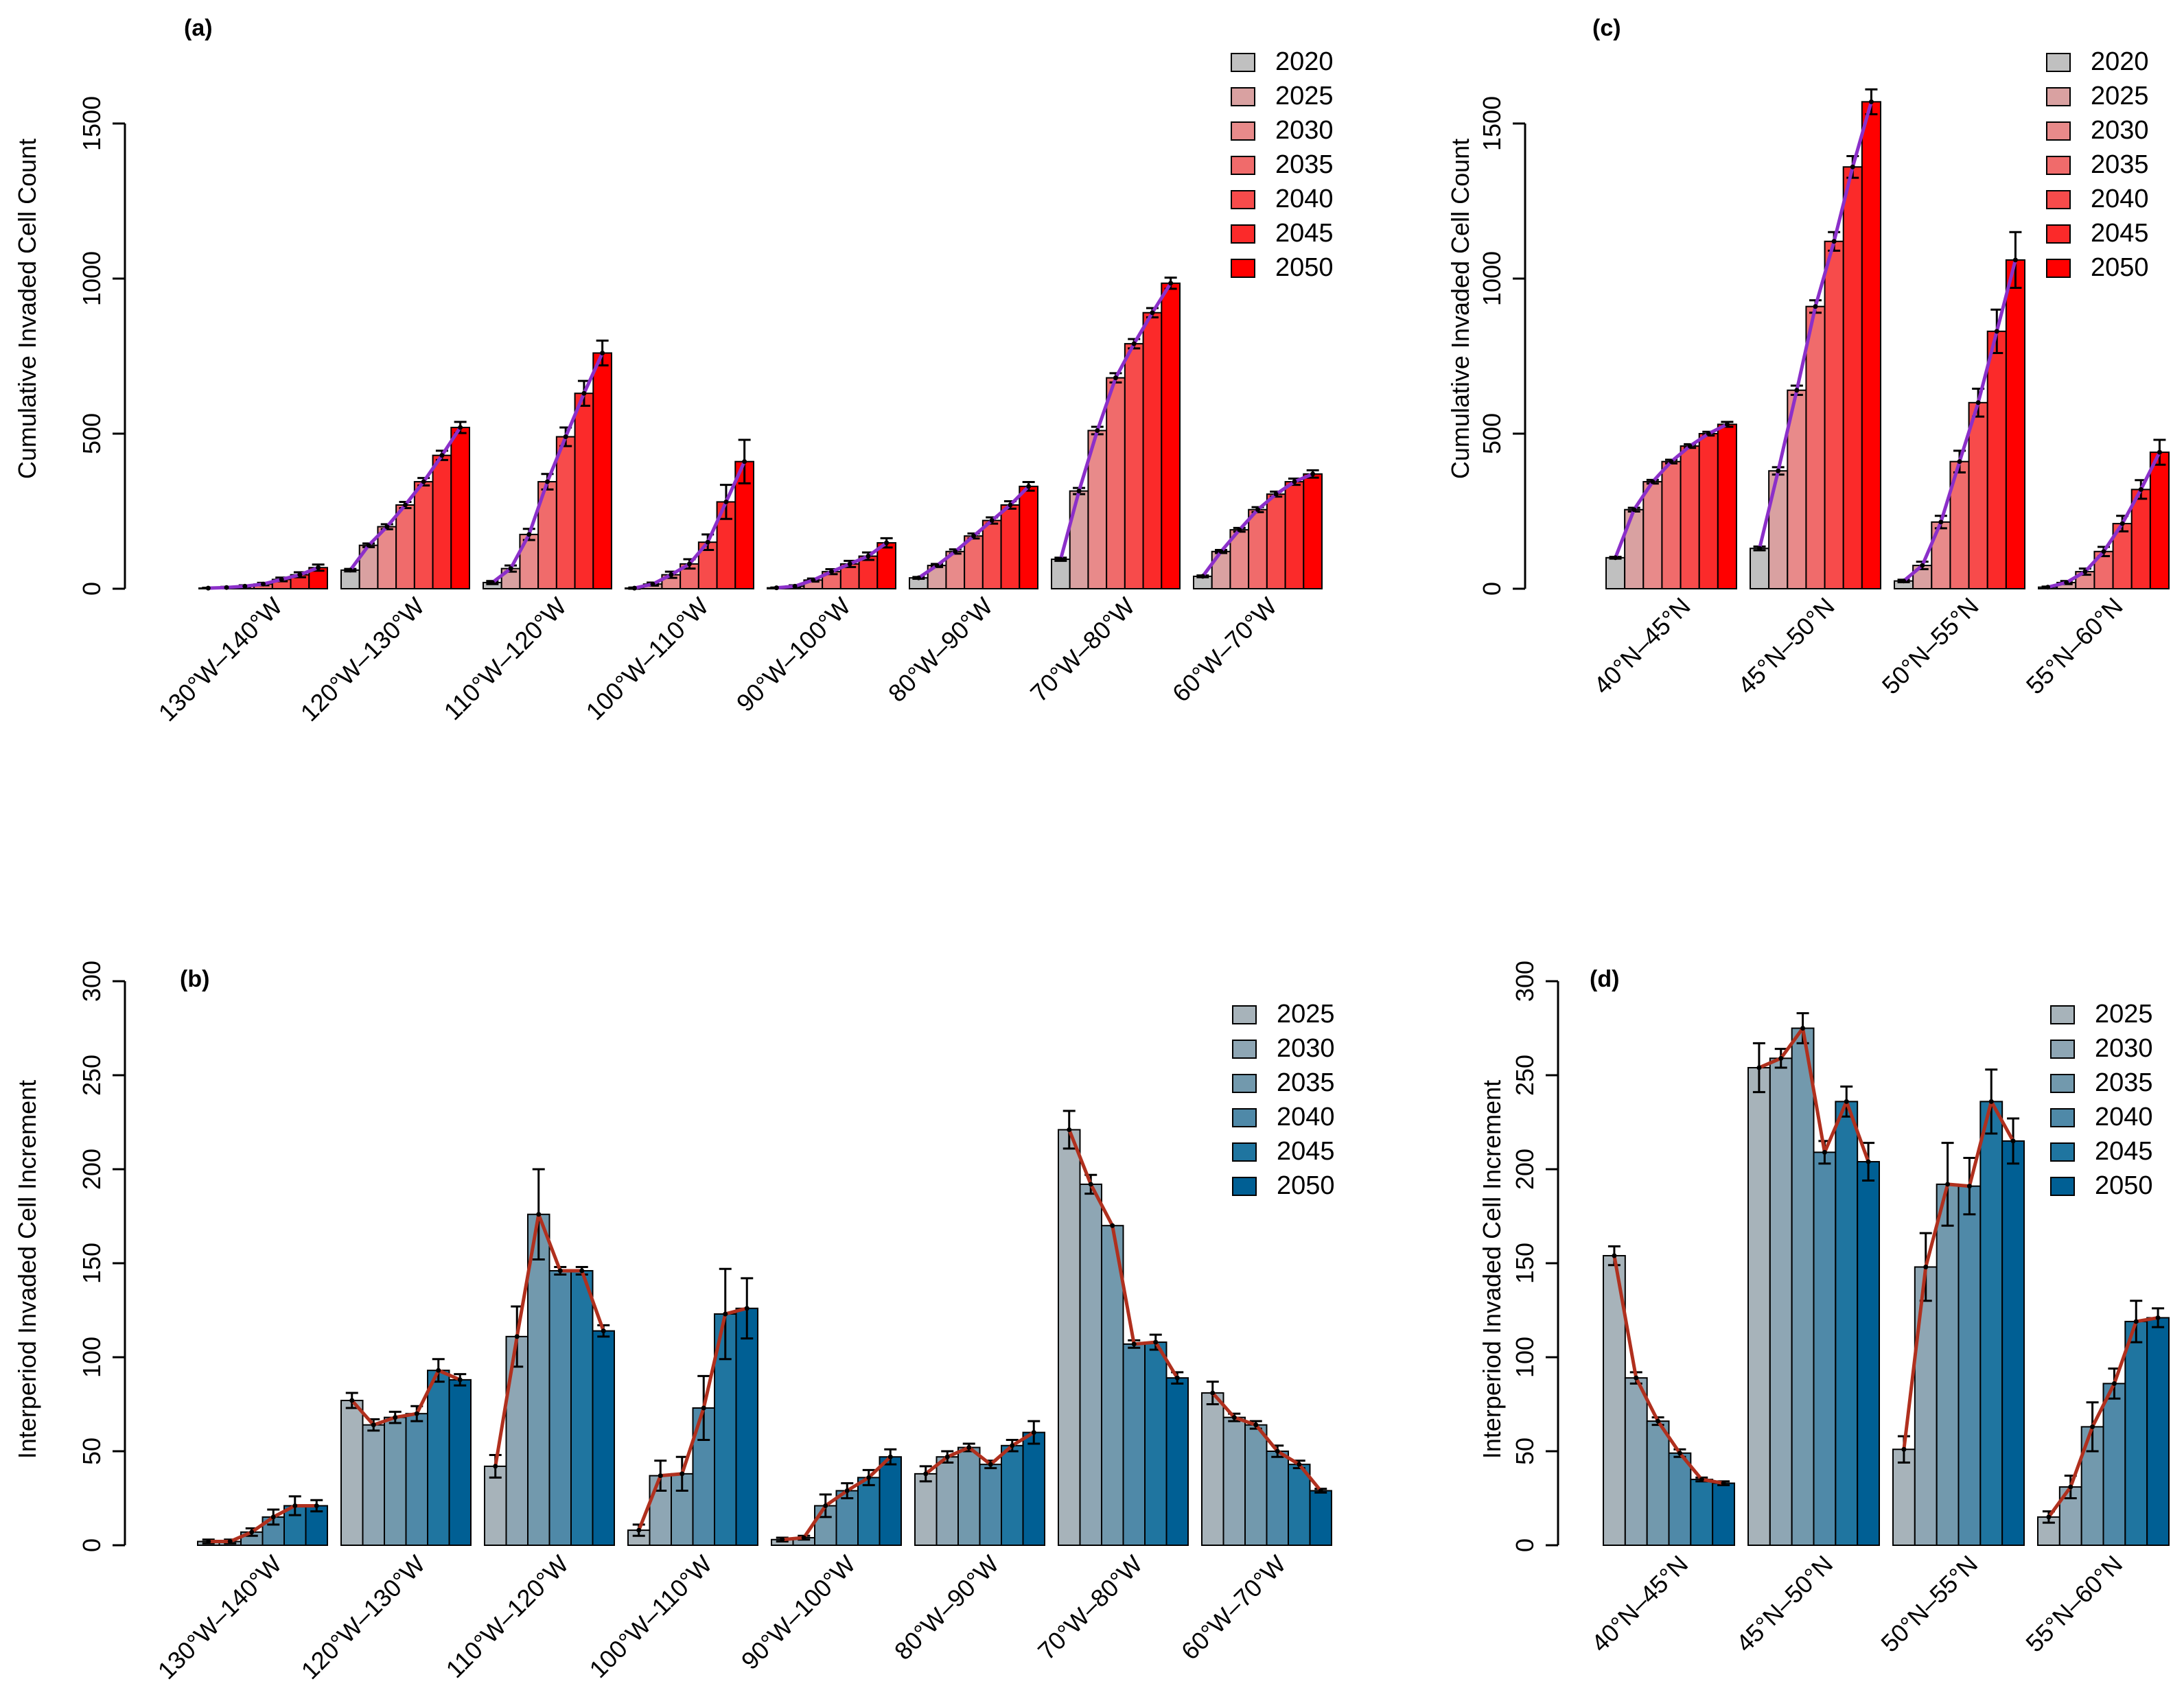 This screenshot has width=2184, height=1701. Describe the element at coordinates (92, 433) in the screenshot. I see `y-tick-label: 500` at that location.